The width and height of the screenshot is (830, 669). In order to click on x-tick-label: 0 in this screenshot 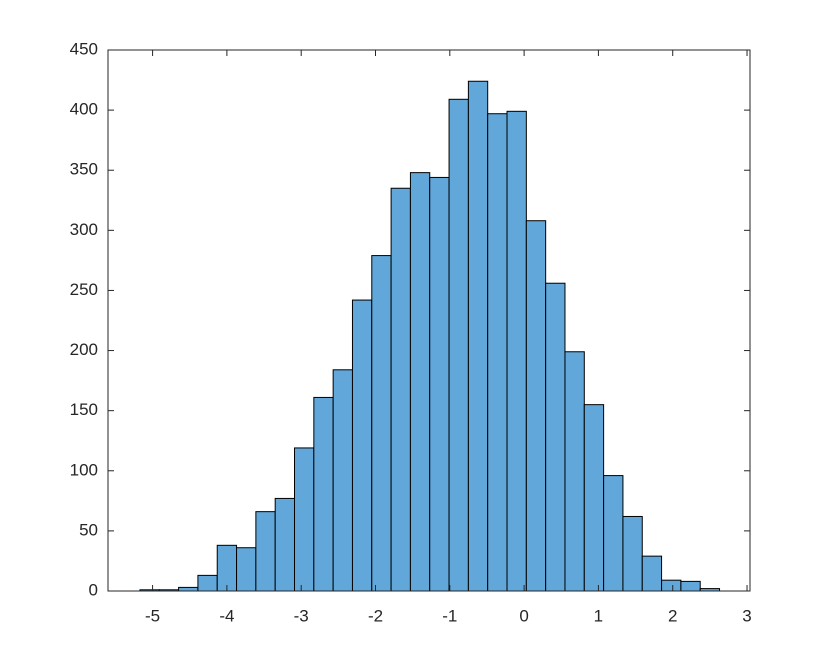, I will do `click(523, 615)`.